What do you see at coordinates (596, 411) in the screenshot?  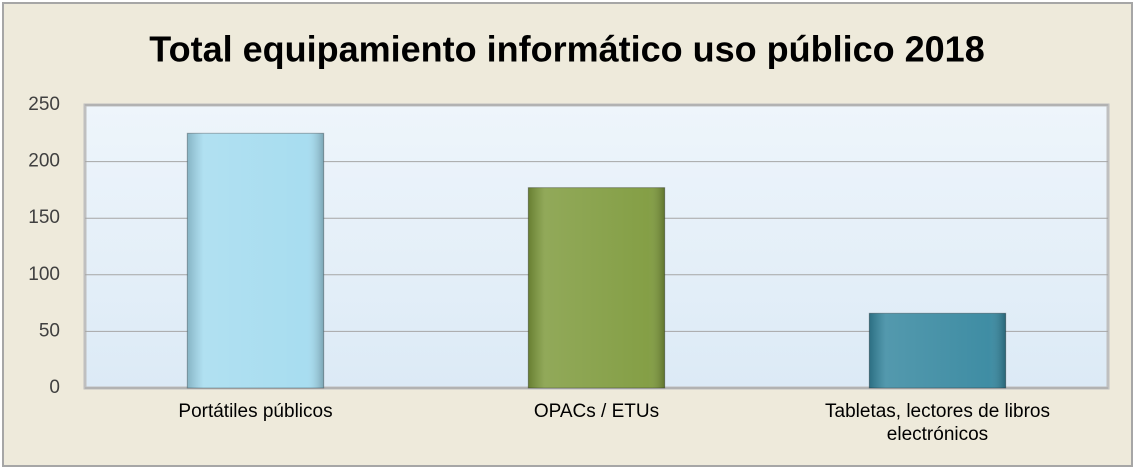 I see `x-tick-label: OPACs / ETUs` at bounding box center [596, 411].